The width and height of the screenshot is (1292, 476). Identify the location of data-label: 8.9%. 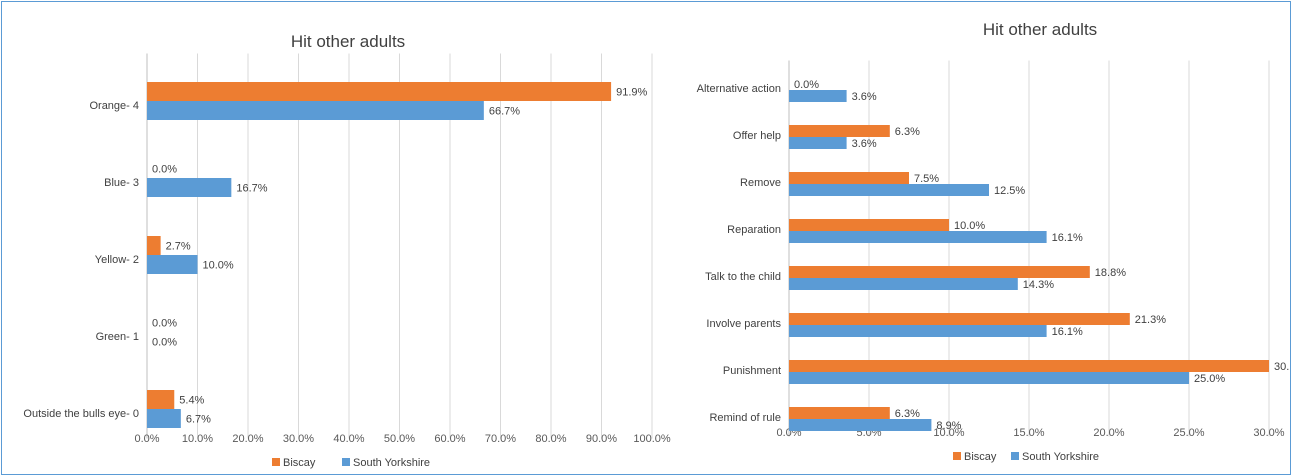
(948, 426).